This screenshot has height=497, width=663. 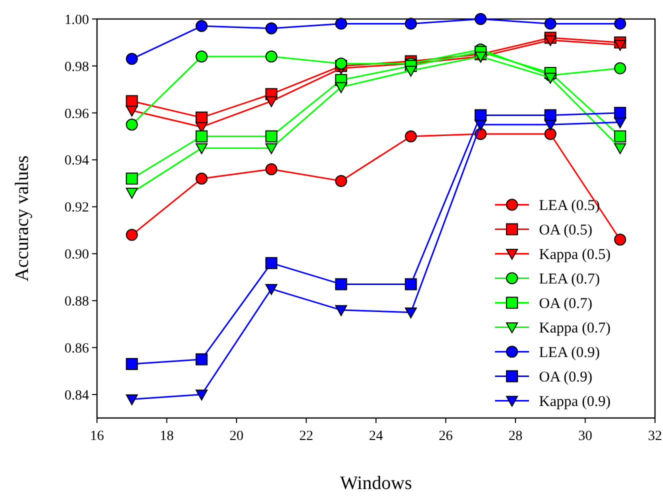 I want to click on legend-label: LEA (0.7), so click(x=569, y=280).